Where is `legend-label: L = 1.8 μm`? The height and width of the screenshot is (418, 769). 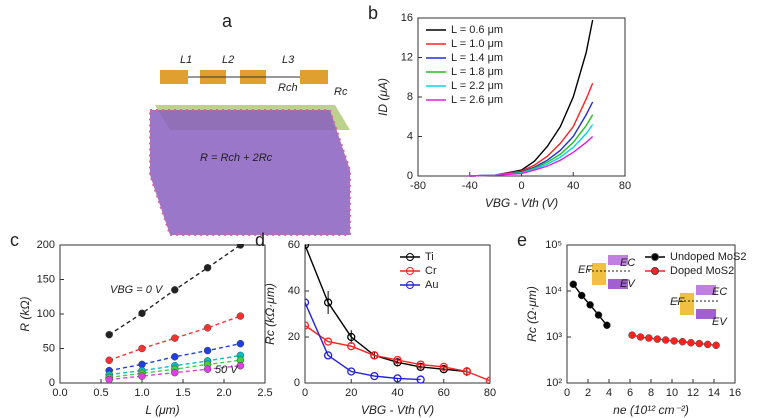 legend-label: L = 1.8 μm is located at coordinates (477, 72).